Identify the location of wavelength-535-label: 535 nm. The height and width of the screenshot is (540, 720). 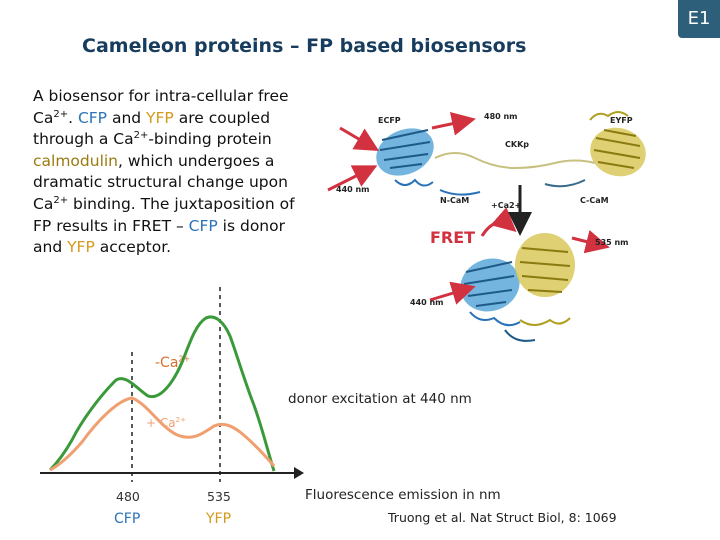
(612, 242).